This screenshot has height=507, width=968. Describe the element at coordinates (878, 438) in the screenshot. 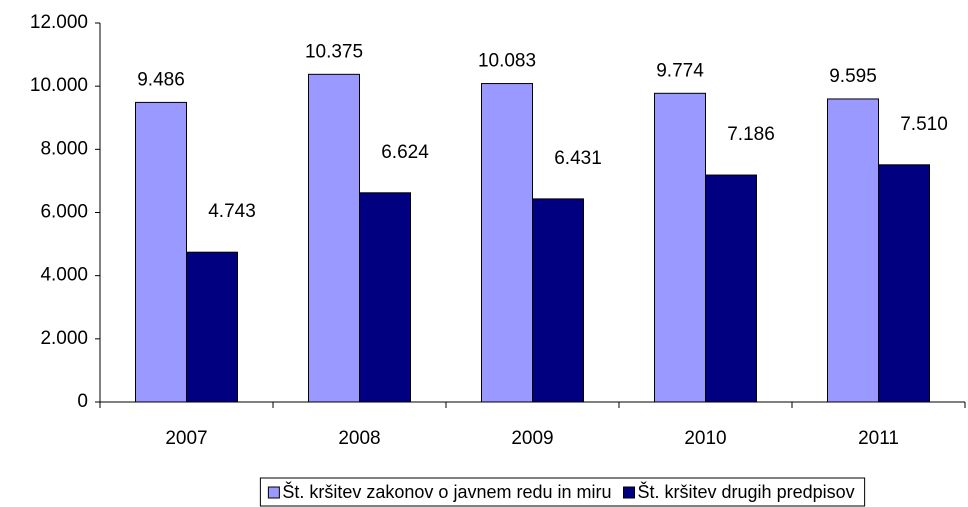

I see `x-tick-label: 2011` at that location.